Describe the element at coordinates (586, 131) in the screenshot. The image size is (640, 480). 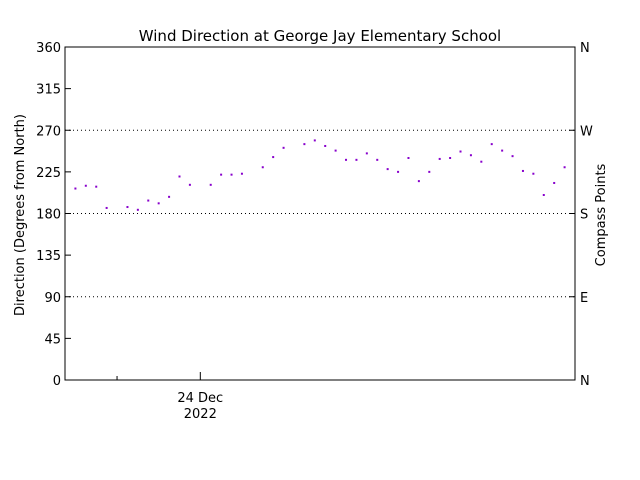
I see `compass-tick-label: W` at that location.